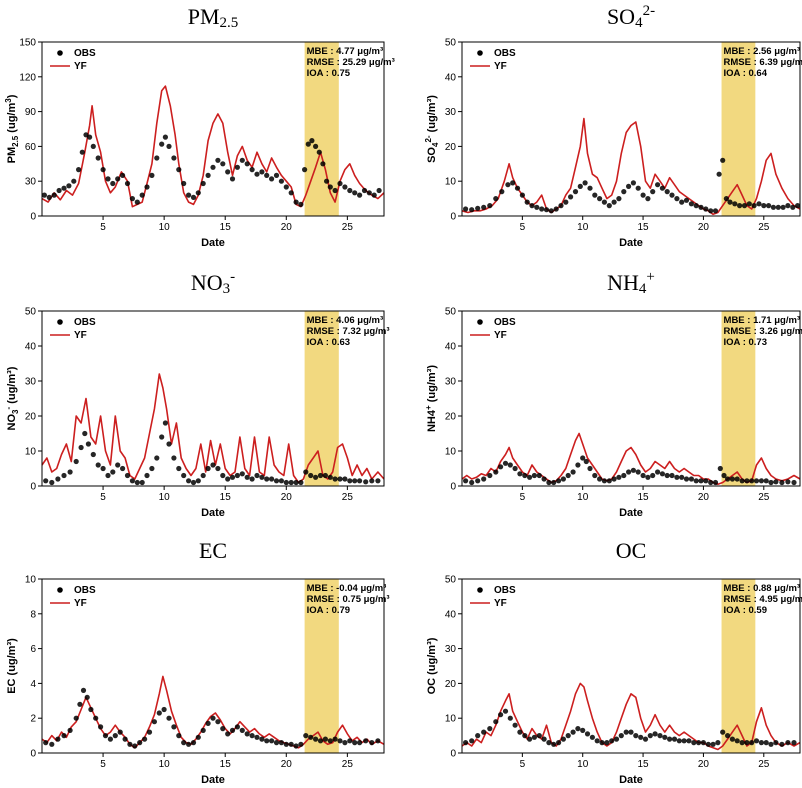 The width and height of the screenshot is (802, 788). I want to click on y-tick-label: 40, so click(451, 614).